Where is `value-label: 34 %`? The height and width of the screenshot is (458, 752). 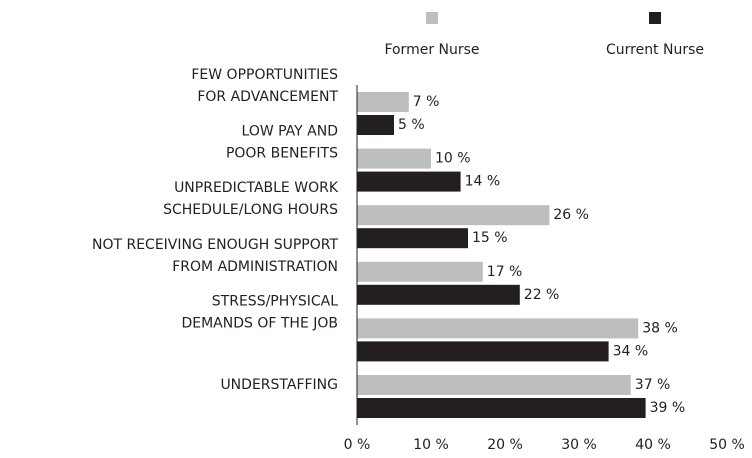 value-label: 34 % is located at coordinates (631, 351).